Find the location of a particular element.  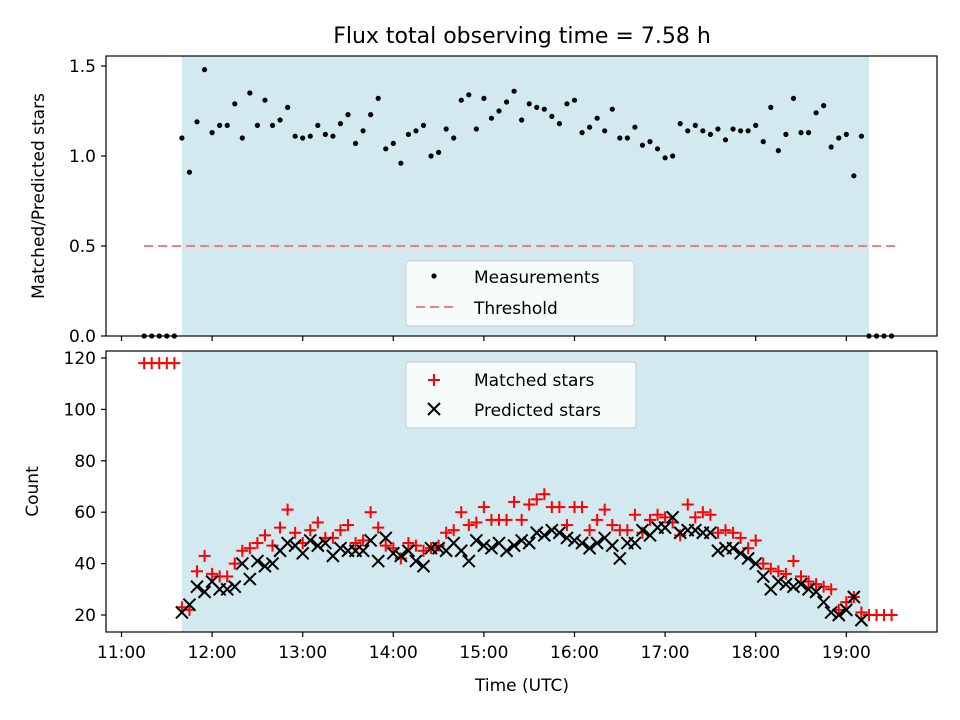

bottom-legend-box is located at coordinates (521, 395).